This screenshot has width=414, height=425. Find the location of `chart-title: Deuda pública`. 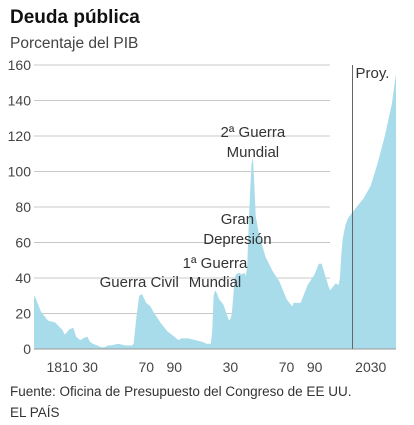

chart-title: Deuda pública is located at coordinates (75, 17).